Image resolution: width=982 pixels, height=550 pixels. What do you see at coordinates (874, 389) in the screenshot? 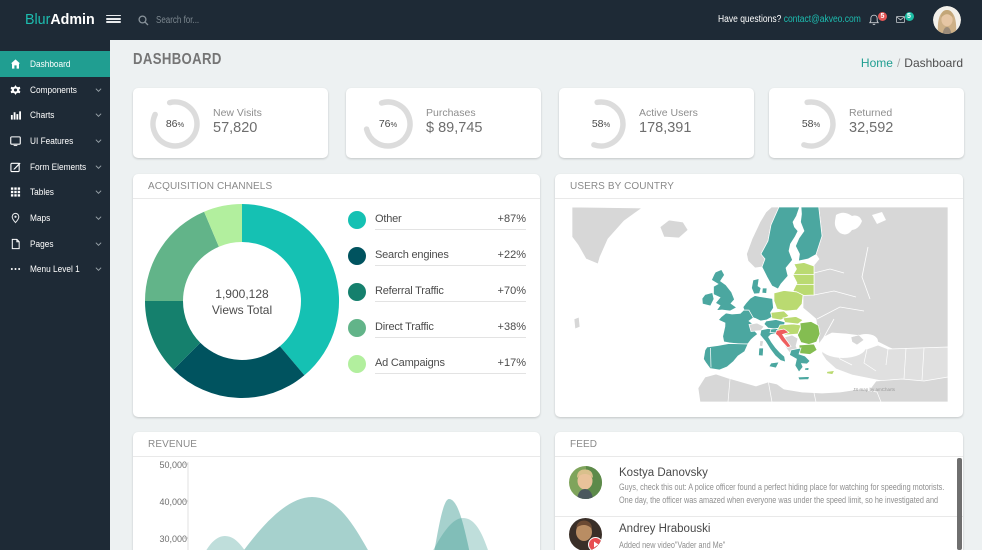
I see `svg-text: JS map by amCharts` at bounding box center [874, 389].